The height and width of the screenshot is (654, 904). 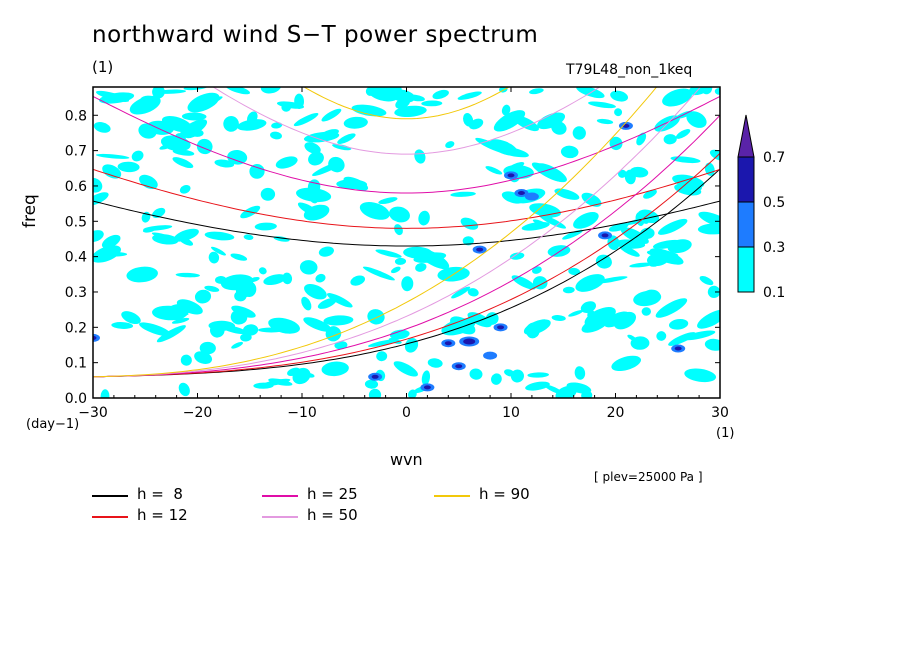 I want to click on x-tick-label: −30, so click(x=93, y=413).